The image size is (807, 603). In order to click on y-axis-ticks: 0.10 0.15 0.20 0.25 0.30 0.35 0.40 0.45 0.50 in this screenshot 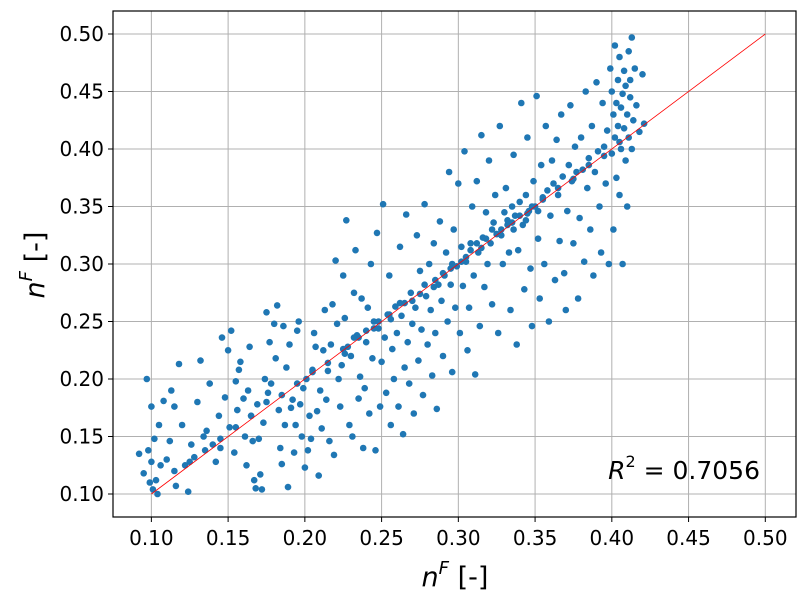, I will do `click(86, 264)`.